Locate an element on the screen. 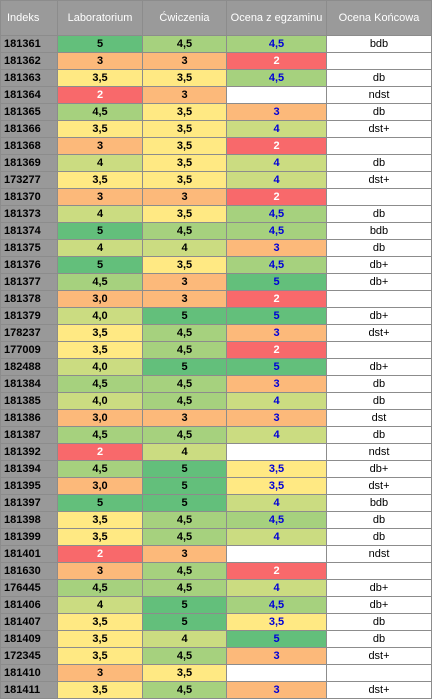 This screenshot has height=700, width=433. cell-indeks: 182488 is located at coordinates (29, 367).